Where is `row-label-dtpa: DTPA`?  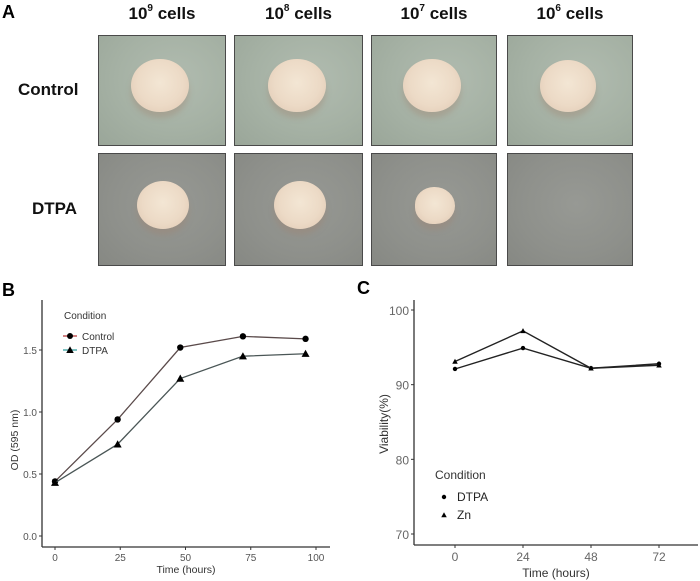 row-label-dtpa: DTPA is located at coordinates (55, 208).